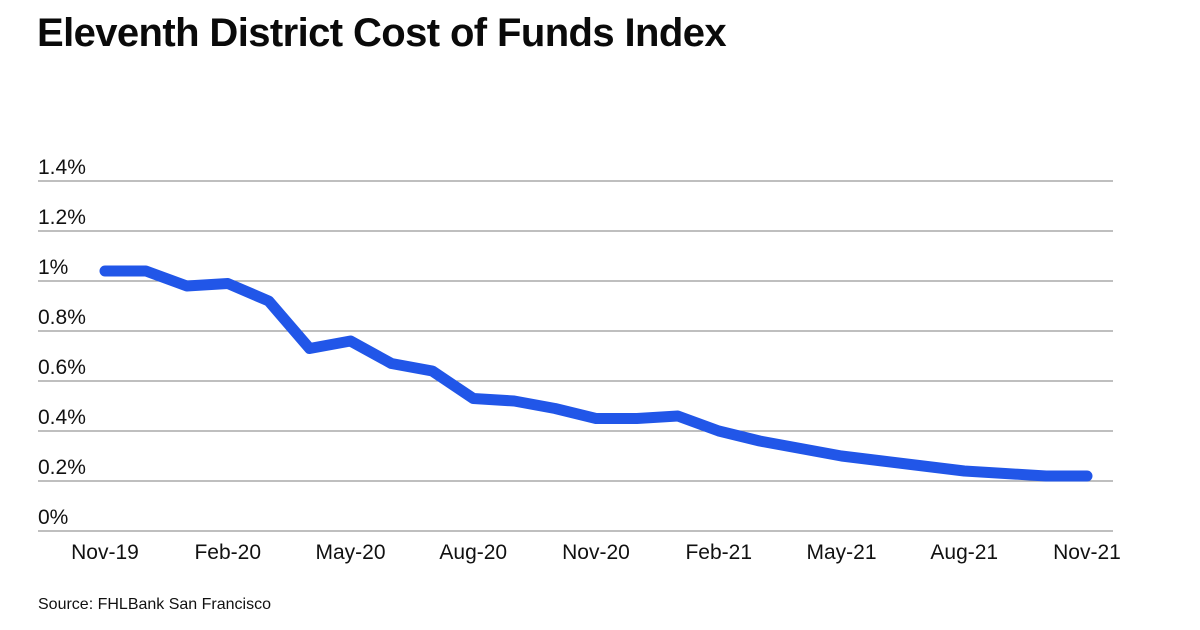 The image size is (1200, 630). I want to click on y-tick-label: 0.2%, so click(62, 467).